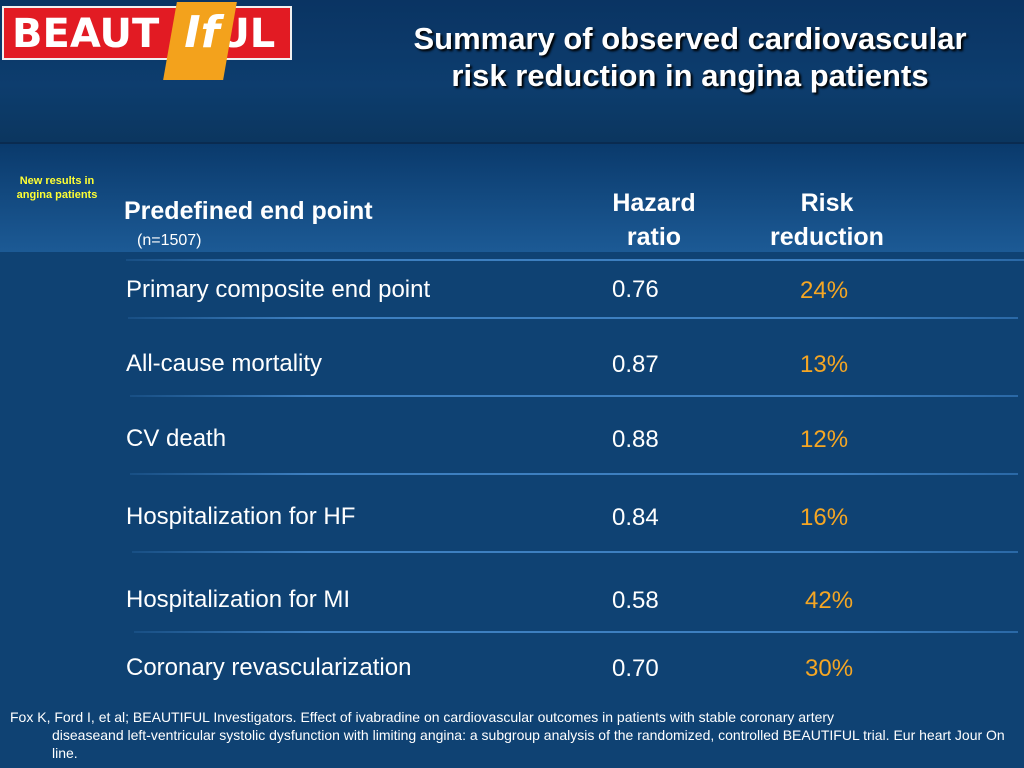 The image size is (1024, 768). Describe the element at coordinates (635, 668) in the screenshot. I see `hazard-ratio-value: 0.70` at that location.